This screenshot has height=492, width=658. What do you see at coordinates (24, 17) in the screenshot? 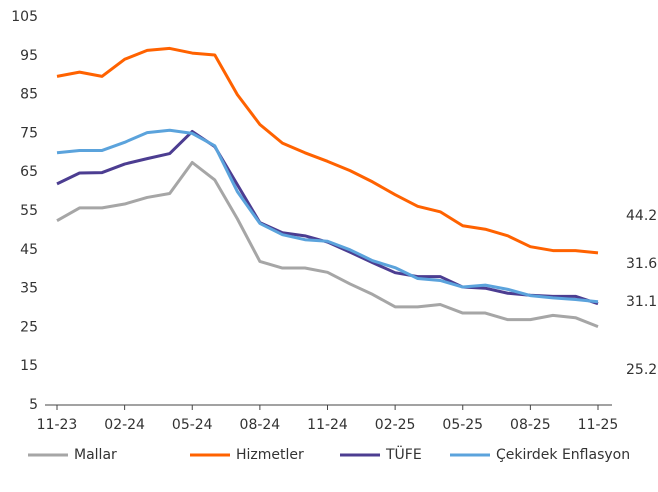
I see `y-tick-label: 105` at bounding box center [24, 17].